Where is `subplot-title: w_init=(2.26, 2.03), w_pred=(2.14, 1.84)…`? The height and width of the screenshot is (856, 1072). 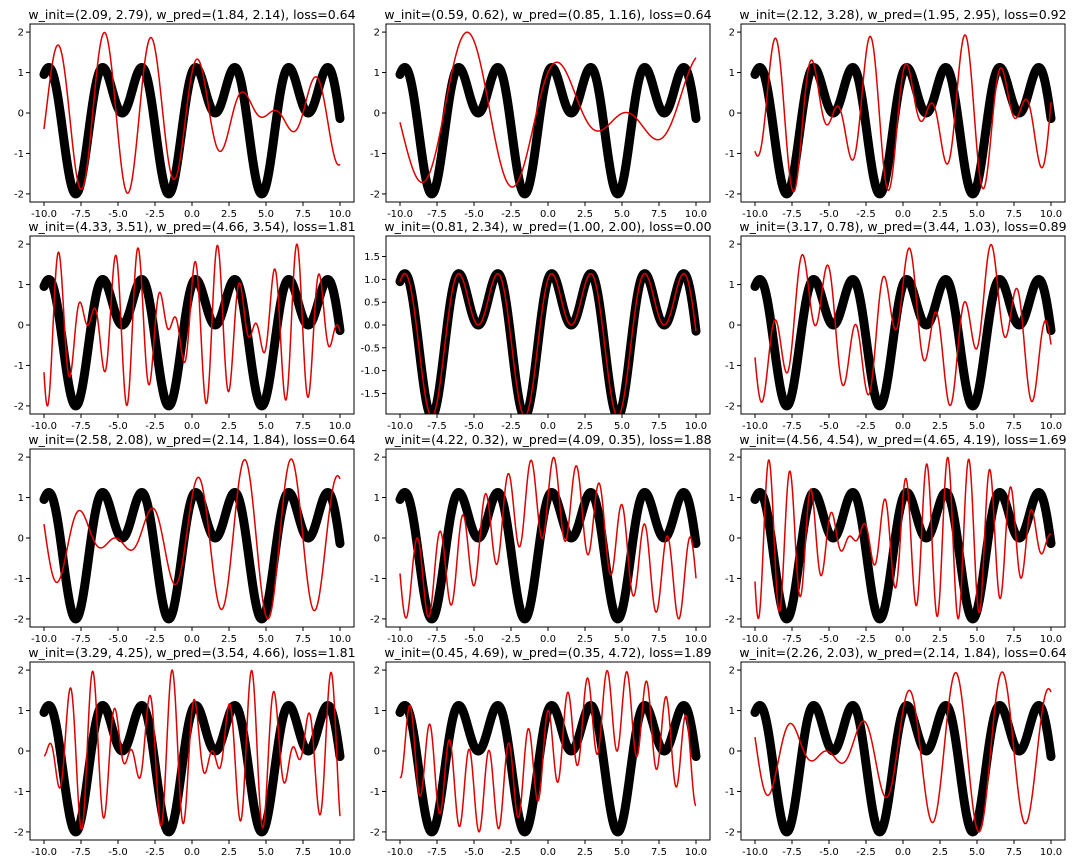
subplot-title: w_init=(2.26, 2.03), w_pred=(2.14, 1.84)… is located at coordinates (902, 652).